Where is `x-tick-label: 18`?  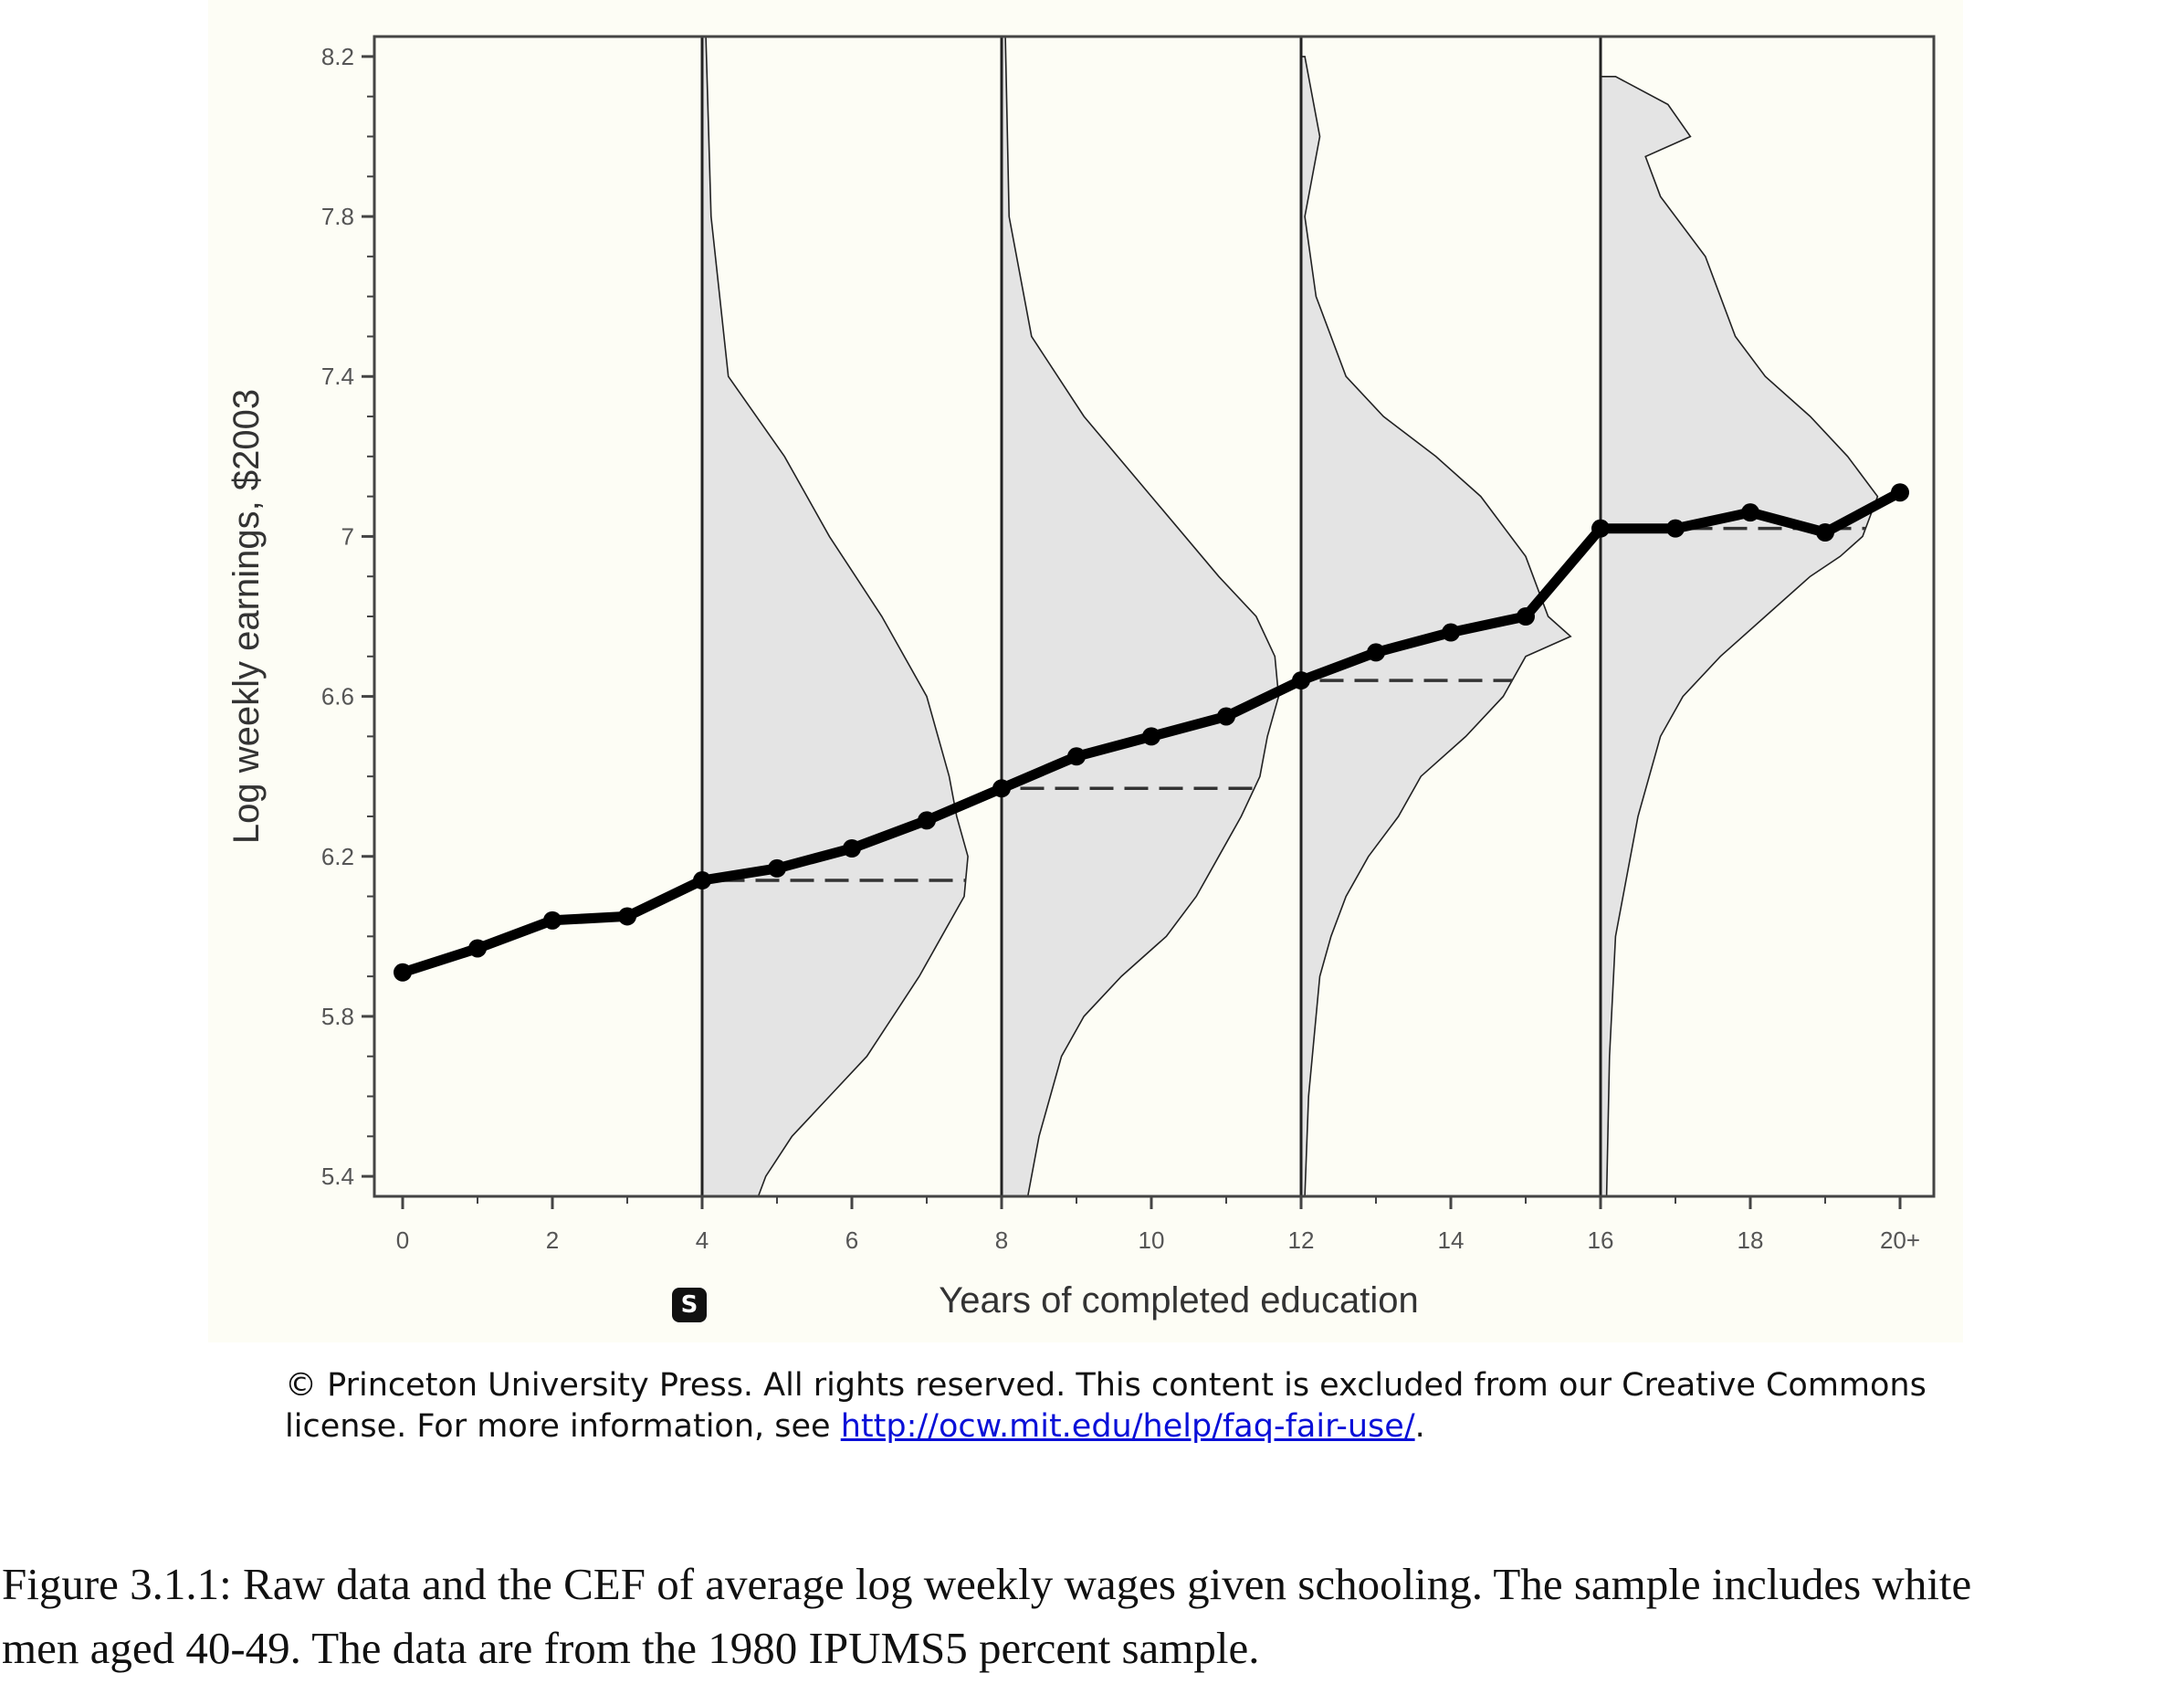
x-tick-label: 18 is located at coordinates (1751, 1240).